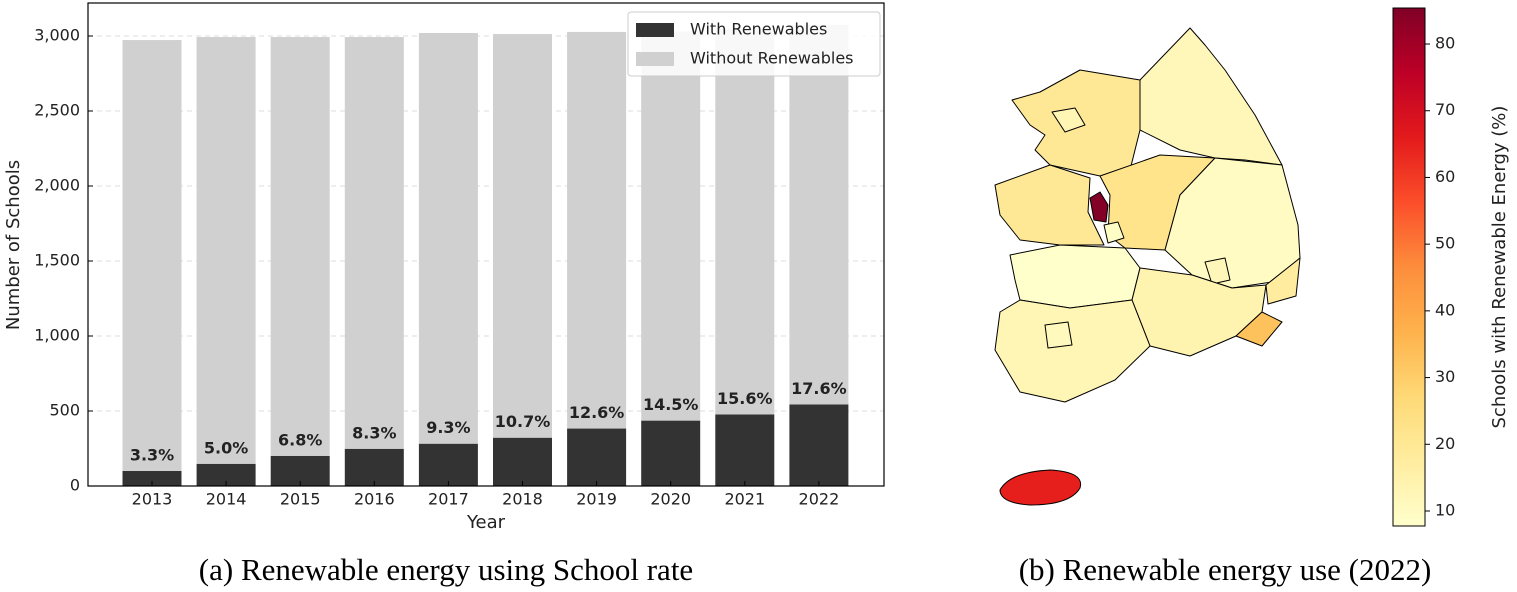  Describe the element at coordinates (1445, 509) in the screenshot. I see `colorbar-tick-label: 10` at that location.